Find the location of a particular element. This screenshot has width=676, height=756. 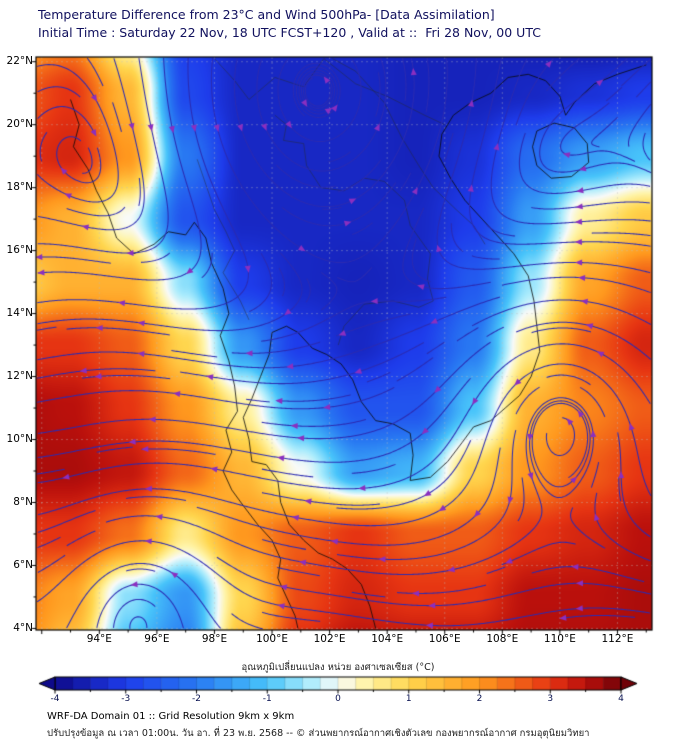

colorbar-tick-label: -4 is located at coordinates (55, 699).